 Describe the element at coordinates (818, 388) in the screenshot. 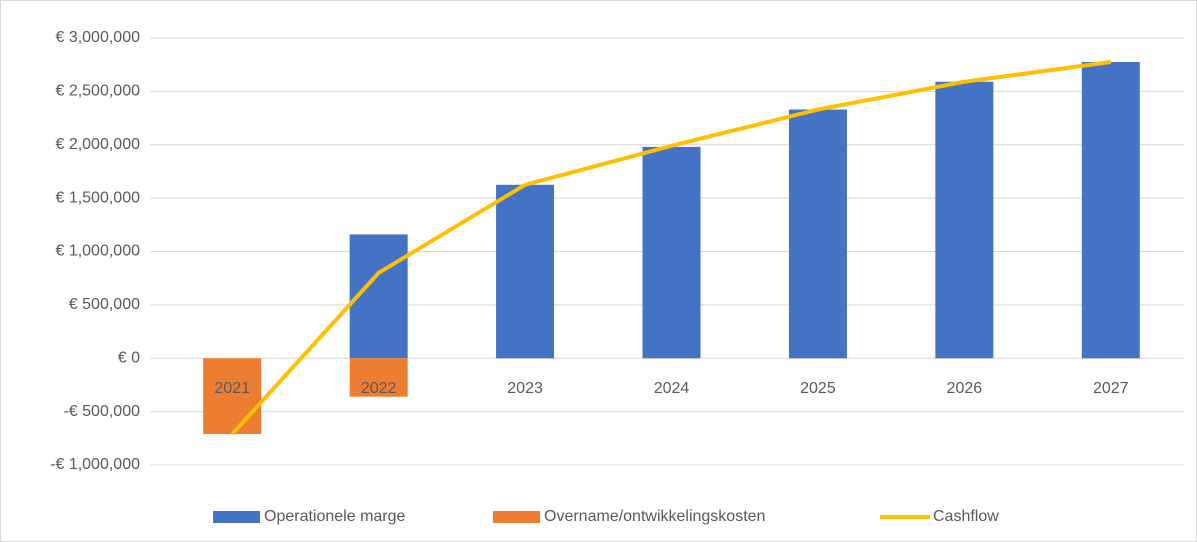

I see `x-tick-label: 2025` at that location.